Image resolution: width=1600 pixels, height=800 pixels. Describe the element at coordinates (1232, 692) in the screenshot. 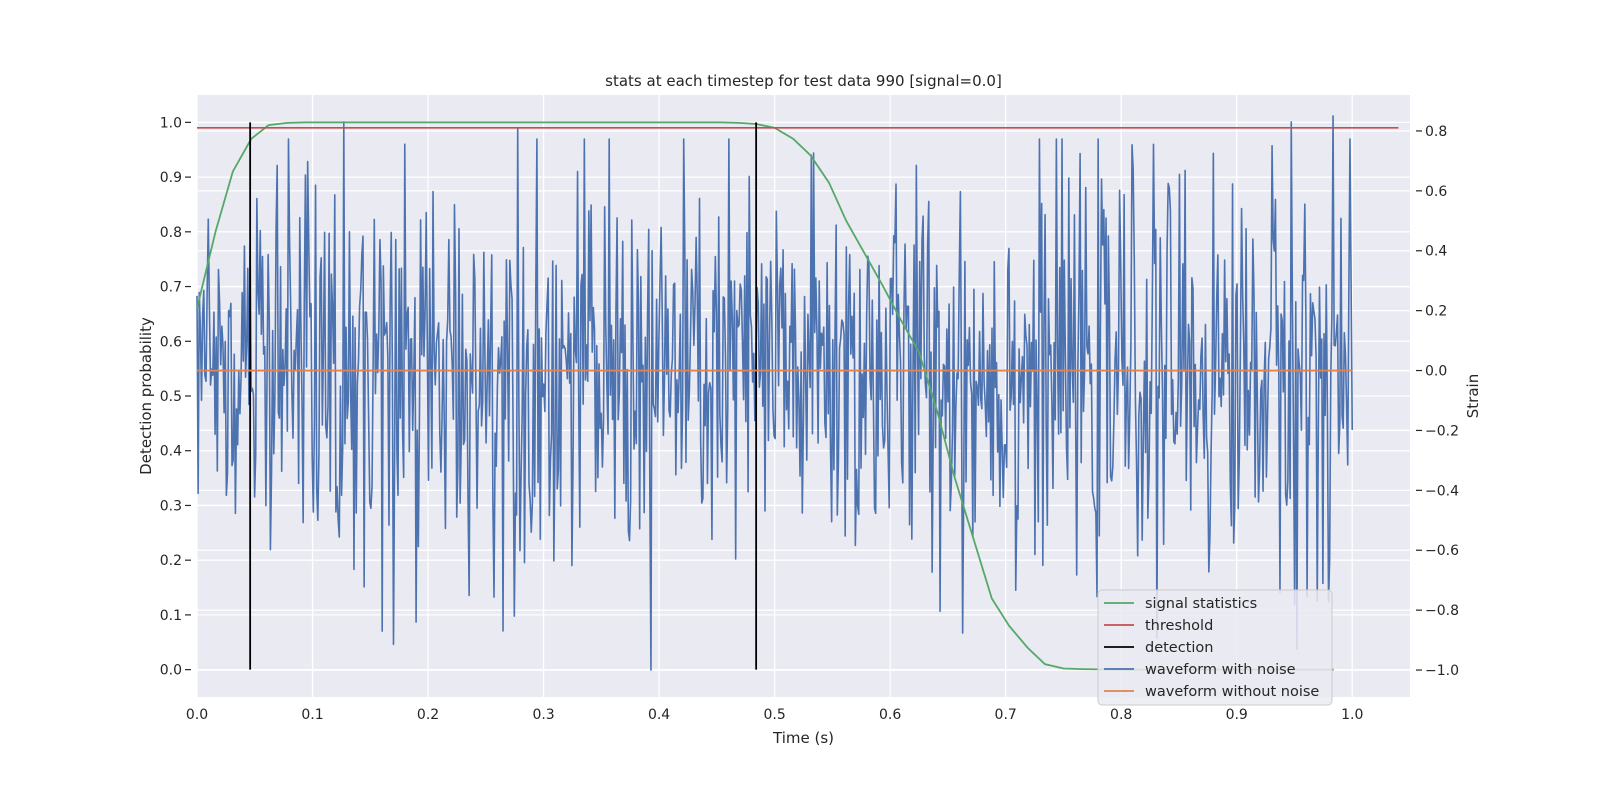

I see `legend-label: waveform without noise` at that location.